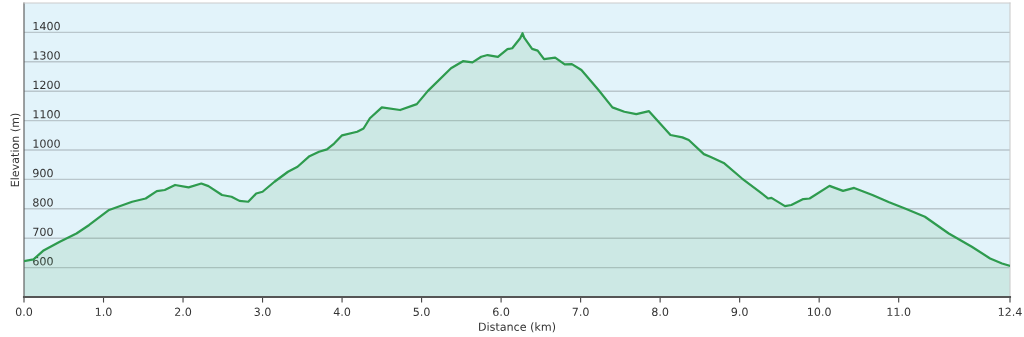  Describe the element at coordinates (43, 232) in the screenshot. I see `y-tick-label: 700` at that location.